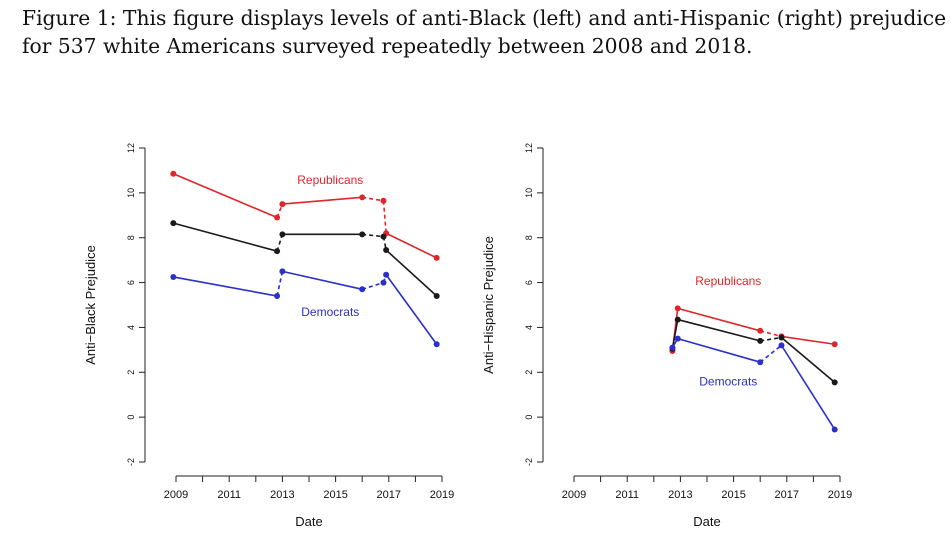  Describe the element at coordinates (787, 495) in the screenshot. I see `right-x-tick-label: 2017` at that location.